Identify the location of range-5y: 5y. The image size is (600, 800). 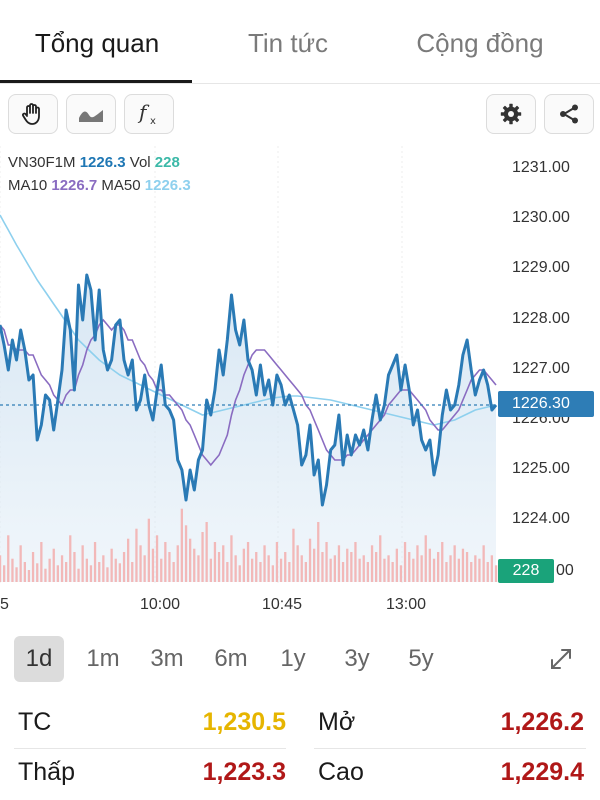
(421, 658).